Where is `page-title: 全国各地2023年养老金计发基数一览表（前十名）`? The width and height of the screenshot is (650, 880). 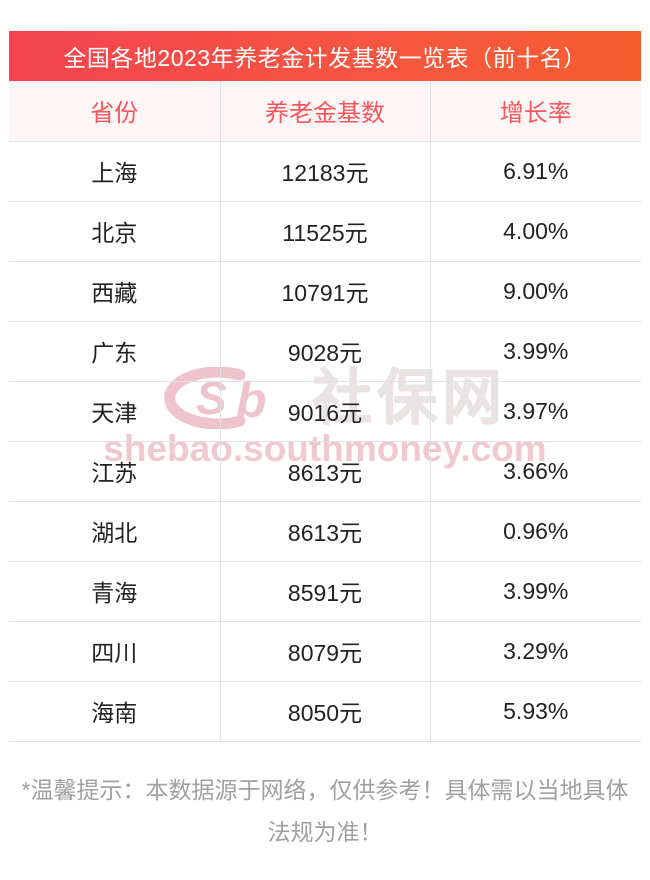
page-title: 全国各地2023年养老金计发基数一览表（前十名） is located at coordinates (325, 58).